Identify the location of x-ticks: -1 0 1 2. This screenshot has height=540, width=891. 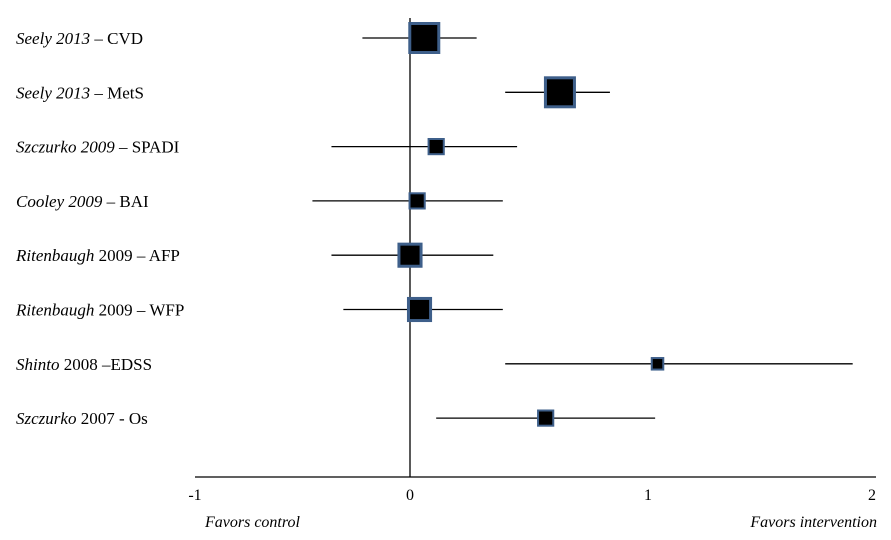
(532, 495).